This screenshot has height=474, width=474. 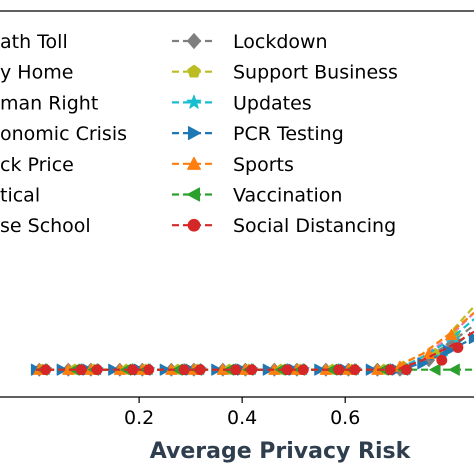 I want to click on legend-item: se School, so click(x=45, y=226).